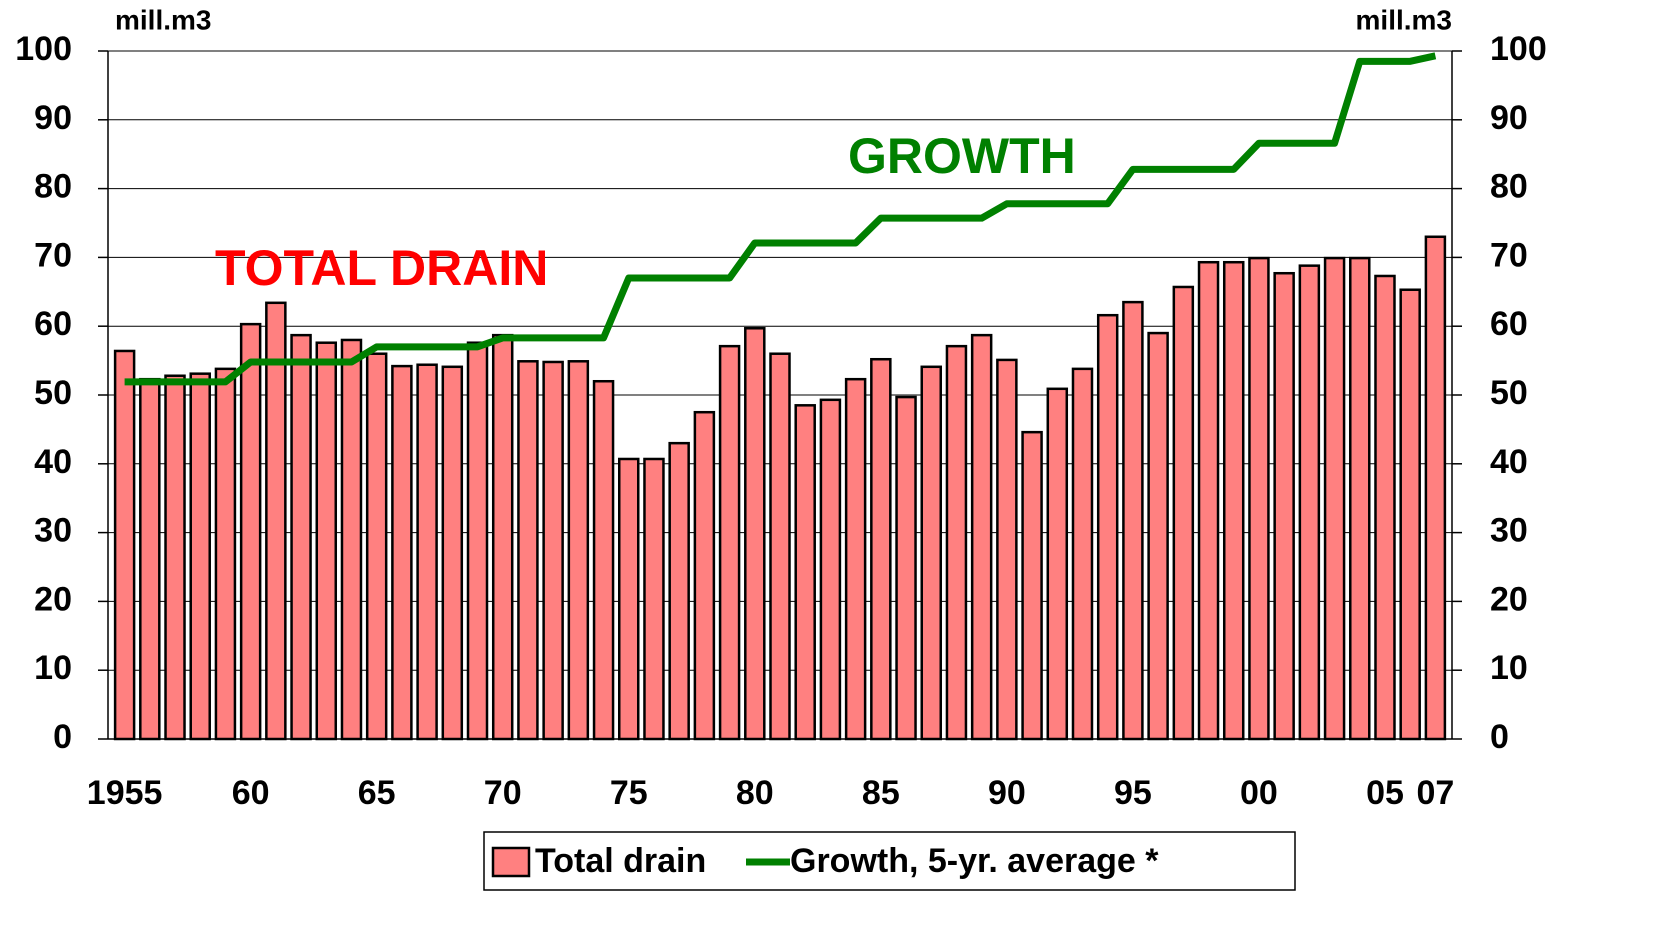 The width and height of the screenshot is (1665, 948). What do you see at coordinates (1259, 793) in the screenshot?
I see `x-tick-label: 00` at bounding box center [1259, 793].